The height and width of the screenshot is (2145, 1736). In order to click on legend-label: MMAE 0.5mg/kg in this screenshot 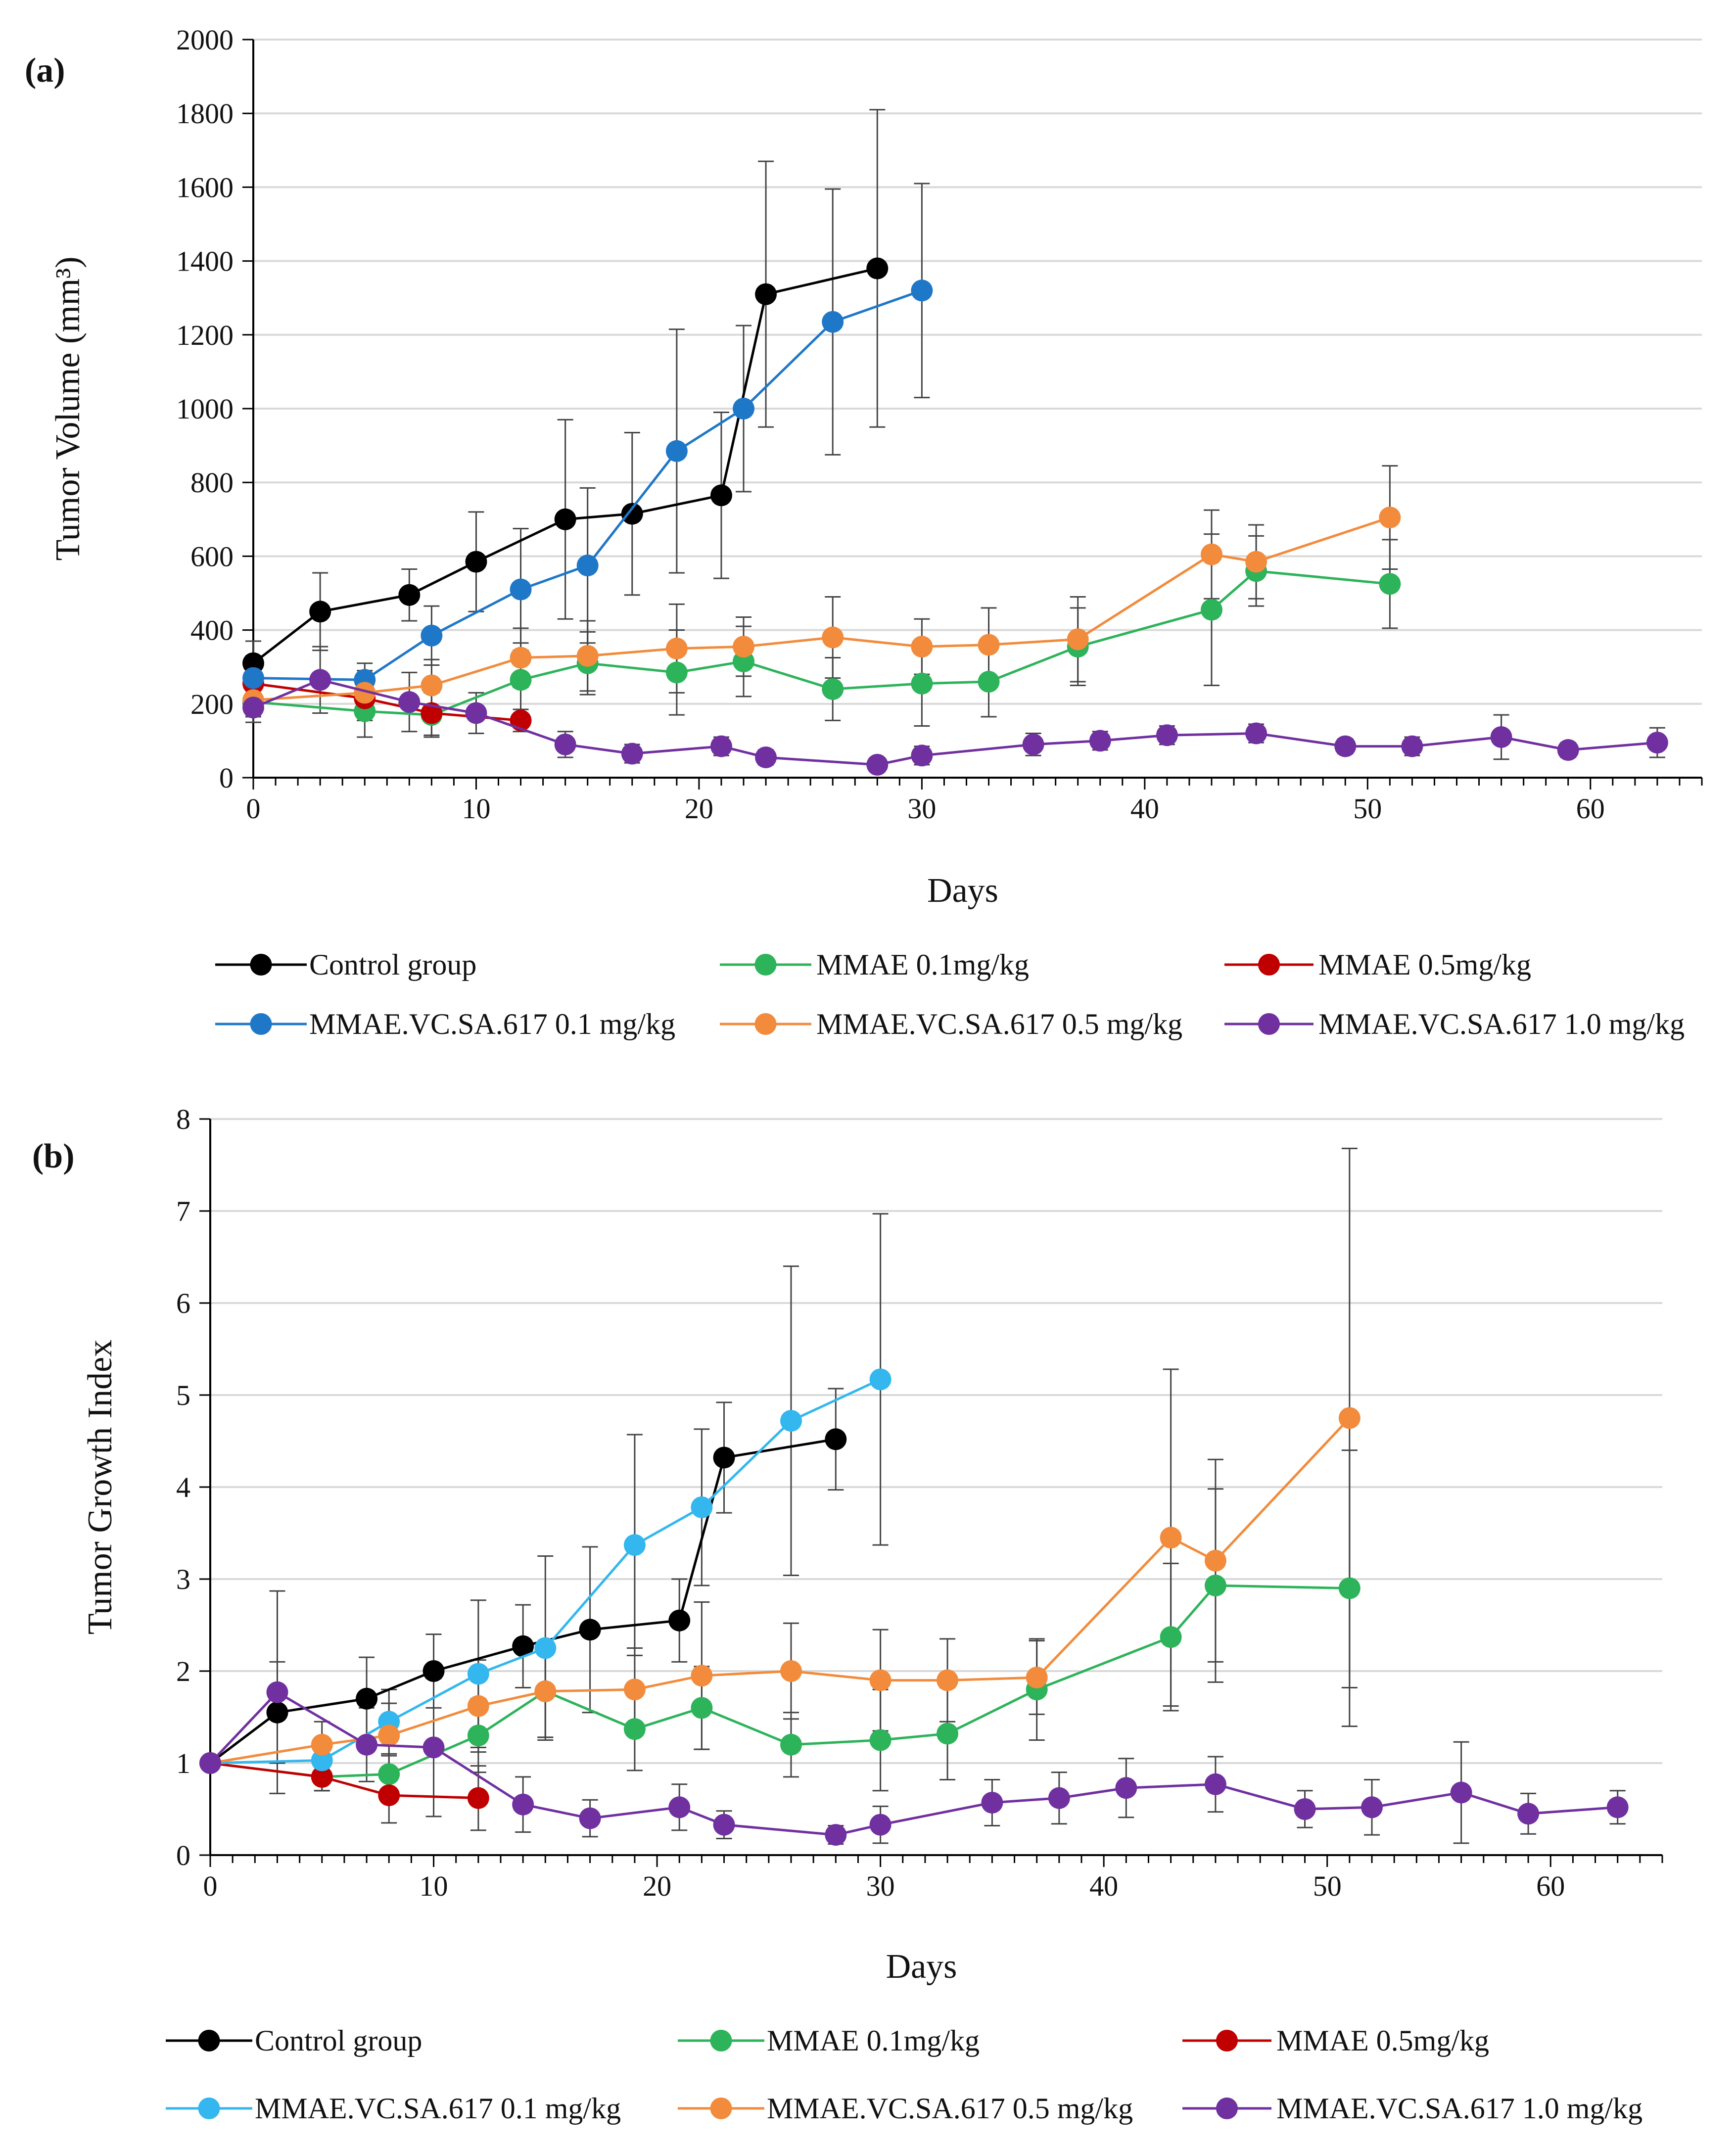, I will do `click(1382, 2041)`.